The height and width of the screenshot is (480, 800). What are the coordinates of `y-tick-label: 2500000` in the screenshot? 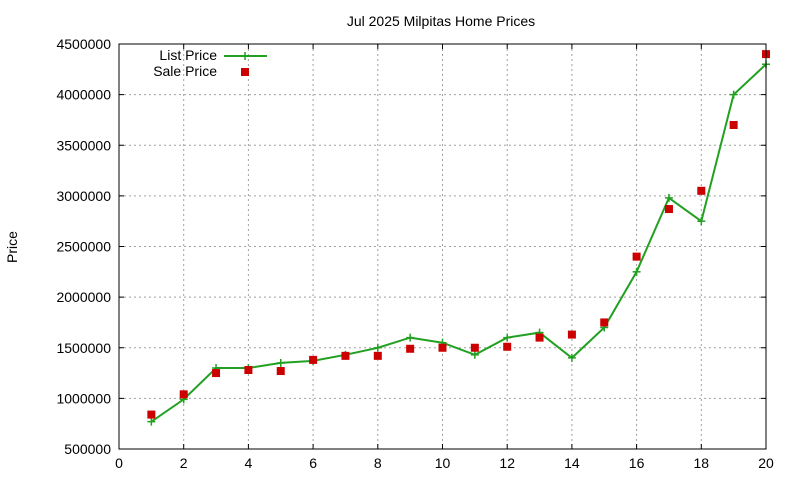 It's located at (83, 247).